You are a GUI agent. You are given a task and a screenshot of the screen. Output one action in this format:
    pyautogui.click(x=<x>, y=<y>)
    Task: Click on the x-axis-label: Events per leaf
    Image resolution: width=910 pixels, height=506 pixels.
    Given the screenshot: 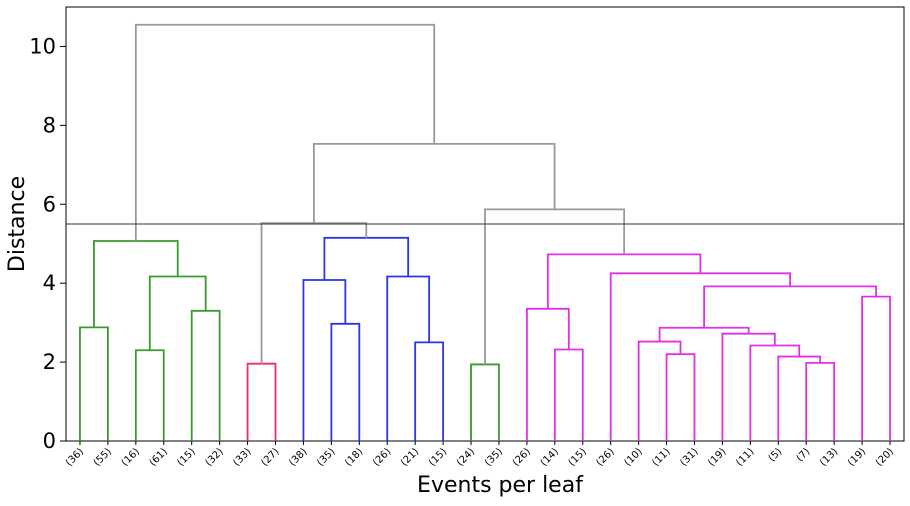 What is the action you would take?
    pyautogui.click(x=500, y=485)
    